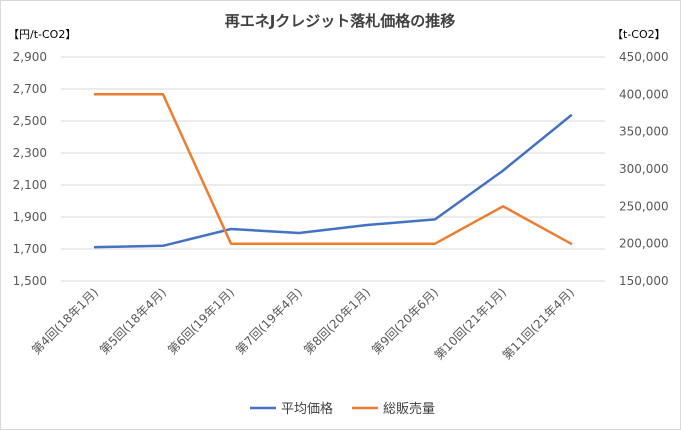  I want to click on right-tick-label: 300,000, so click(644, 169).